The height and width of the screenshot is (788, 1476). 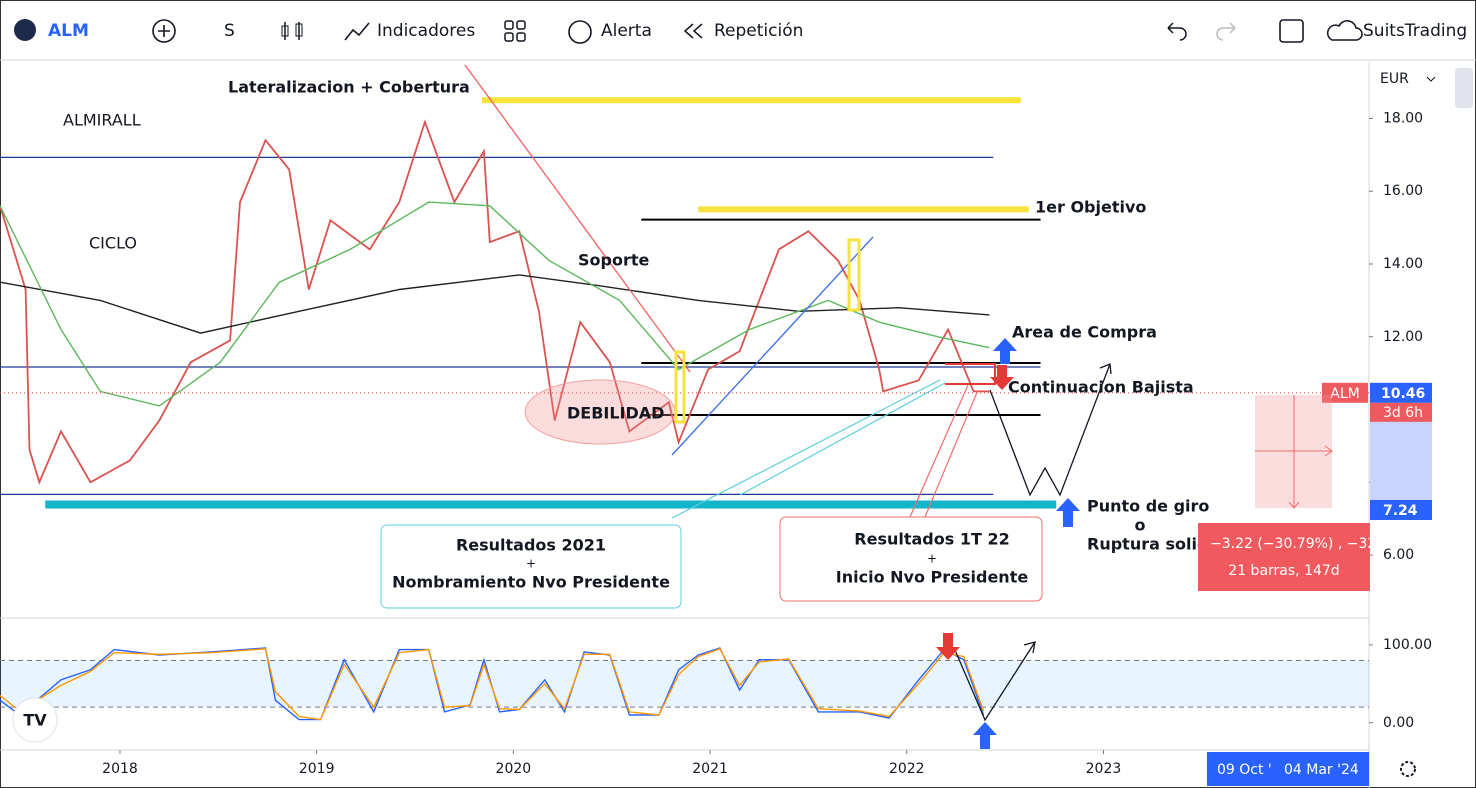 I want to click on y-tick-label: 16.00, so click(x=1403, y=191).